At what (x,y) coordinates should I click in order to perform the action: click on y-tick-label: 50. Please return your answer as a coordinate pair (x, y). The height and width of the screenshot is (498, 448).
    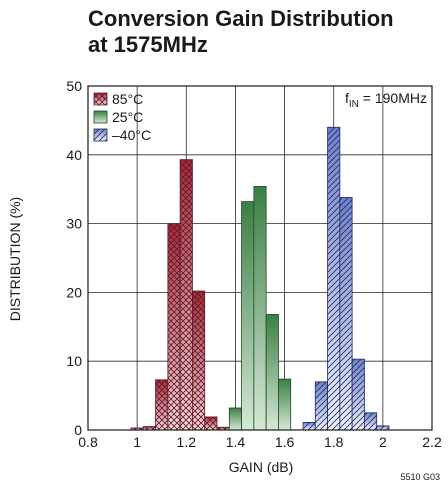
    Looking at the image, I should click on (74, 86).